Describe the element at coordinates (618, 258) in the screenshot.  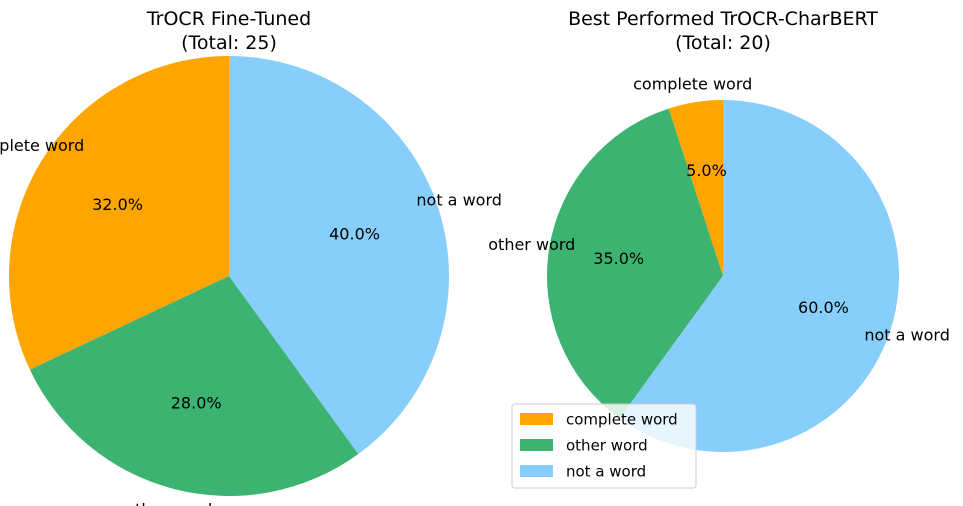
I see `pct-label-other-word: 35.0%` at that location.